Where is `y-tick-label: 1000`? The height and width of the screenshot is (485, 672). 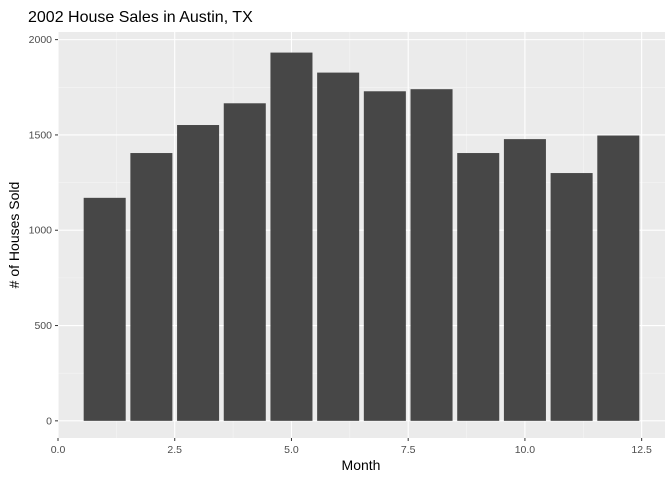 y-tick-label: 1000 is located at coordinates (41, 231).